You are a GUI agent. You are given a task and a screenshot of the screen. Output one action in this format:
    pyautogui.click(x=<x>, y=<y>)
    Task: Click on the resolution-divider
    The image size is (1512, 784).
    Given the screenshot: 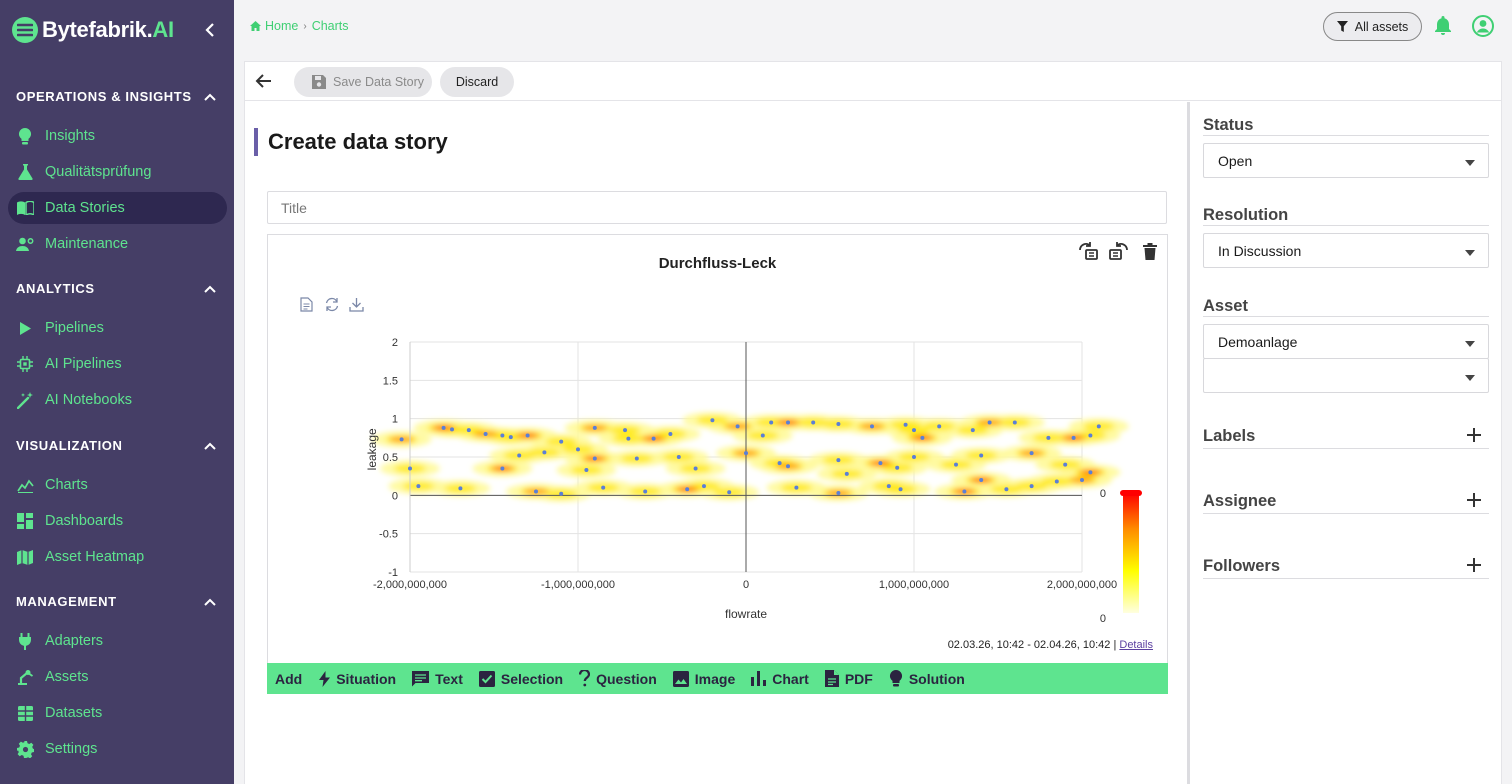 What is the action you would take?
    pyautogui.click(x=1346, y=225)
    